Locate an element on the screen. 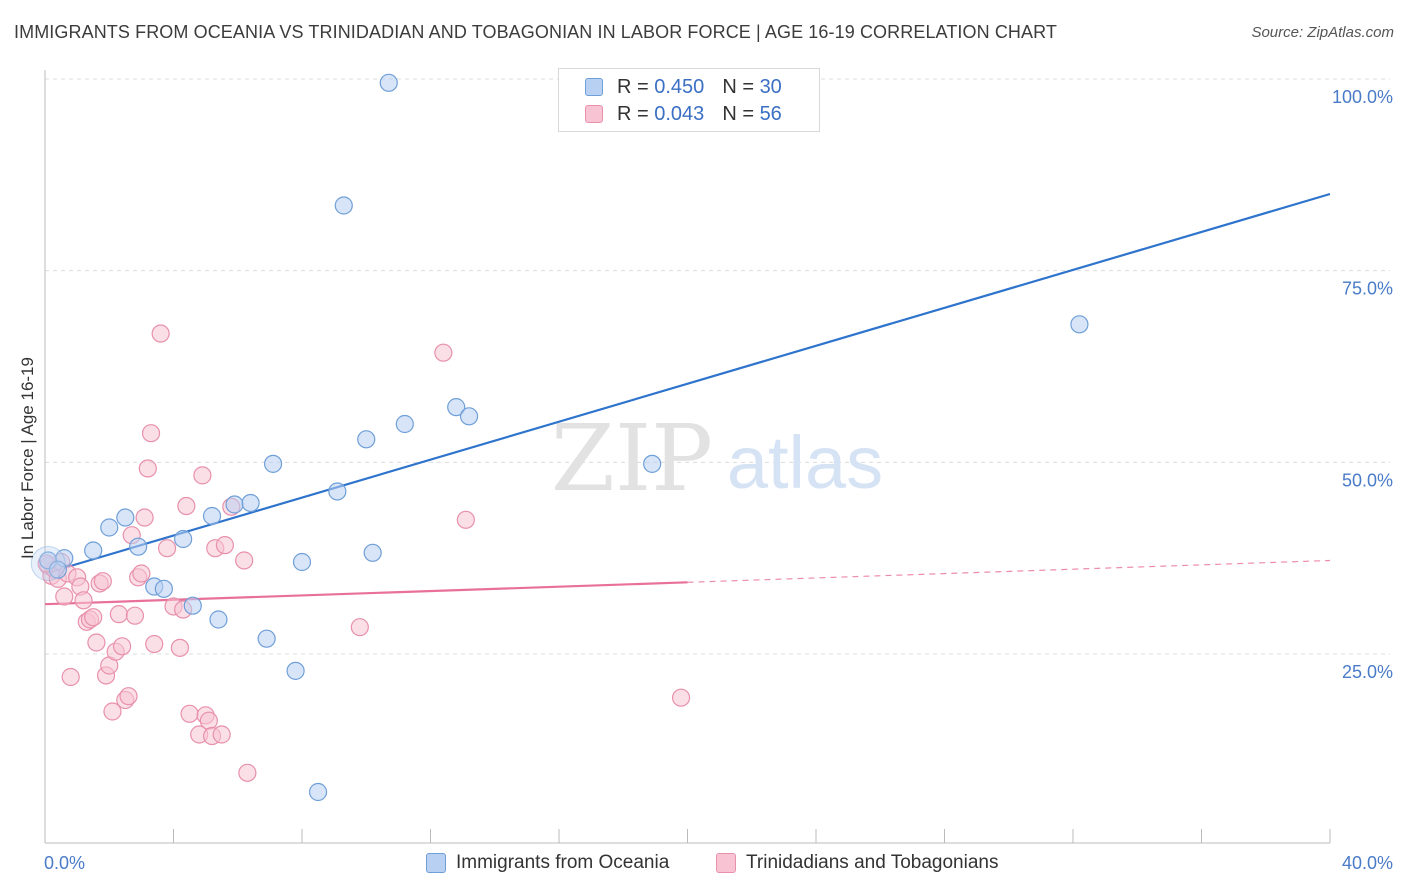  point-cluster is located at coordinates (48, 564).